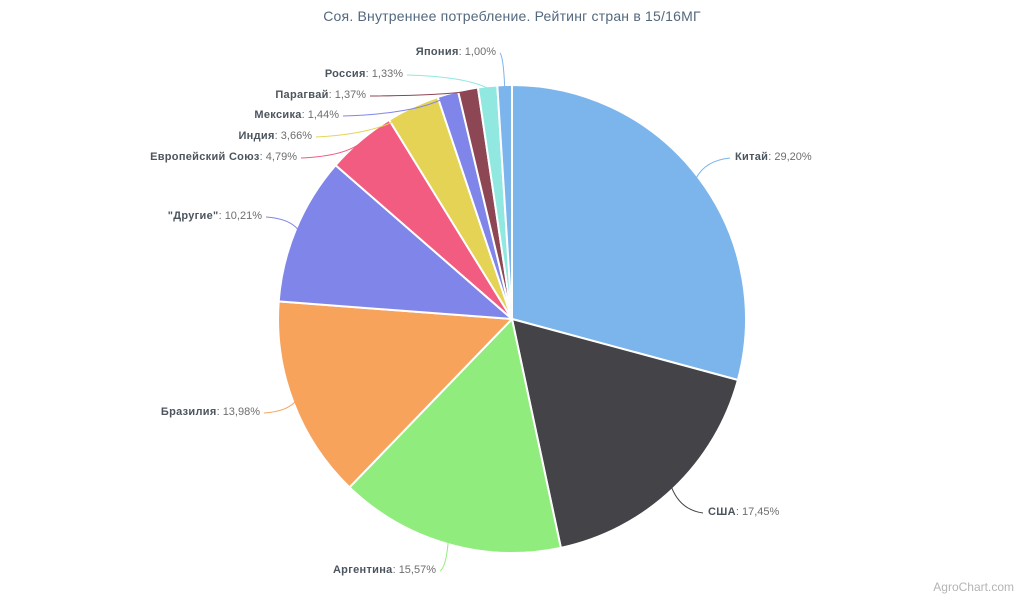 The height and width of the screenshot is (600, 1024). I want to click on slice-value: 10,21%, so click(243, 216).